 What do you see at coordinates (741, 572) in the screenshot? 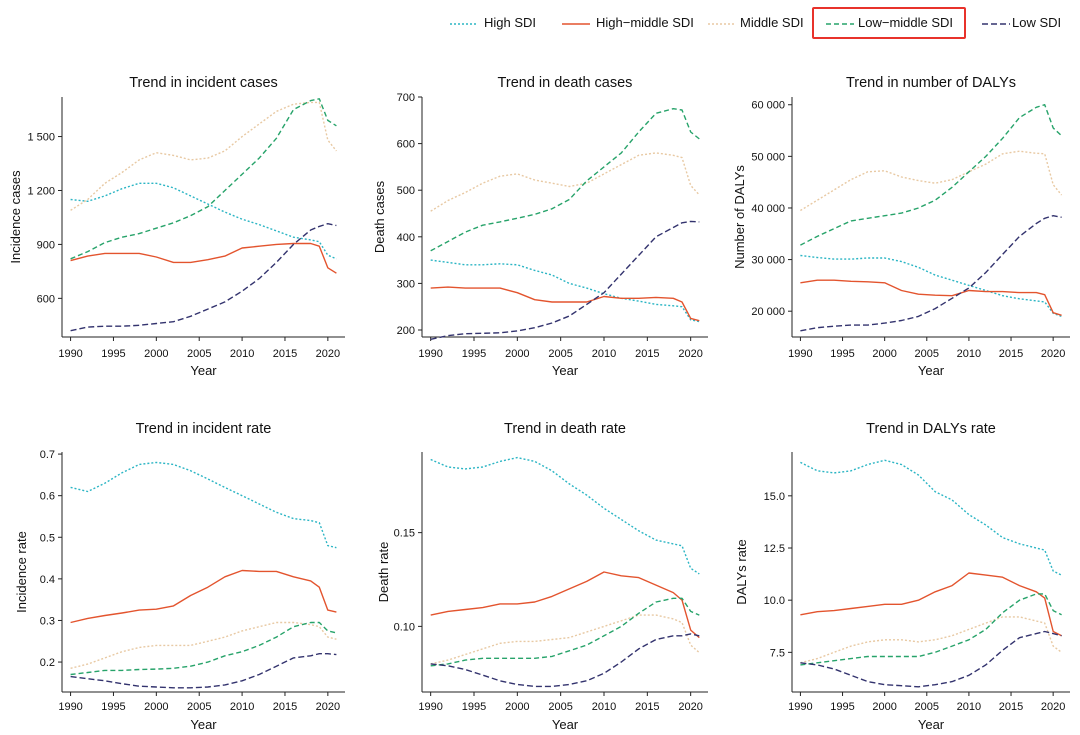
I see `y-axis-label: DALYs rate` at bounding box center [741, 572].